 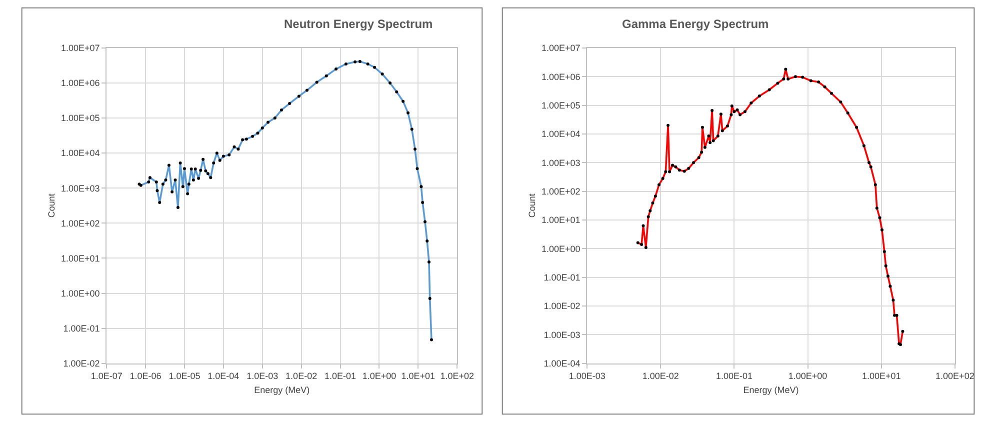 I want to click on chart-title: Gamma Energy Spectrum, so click(x=695, y=24).